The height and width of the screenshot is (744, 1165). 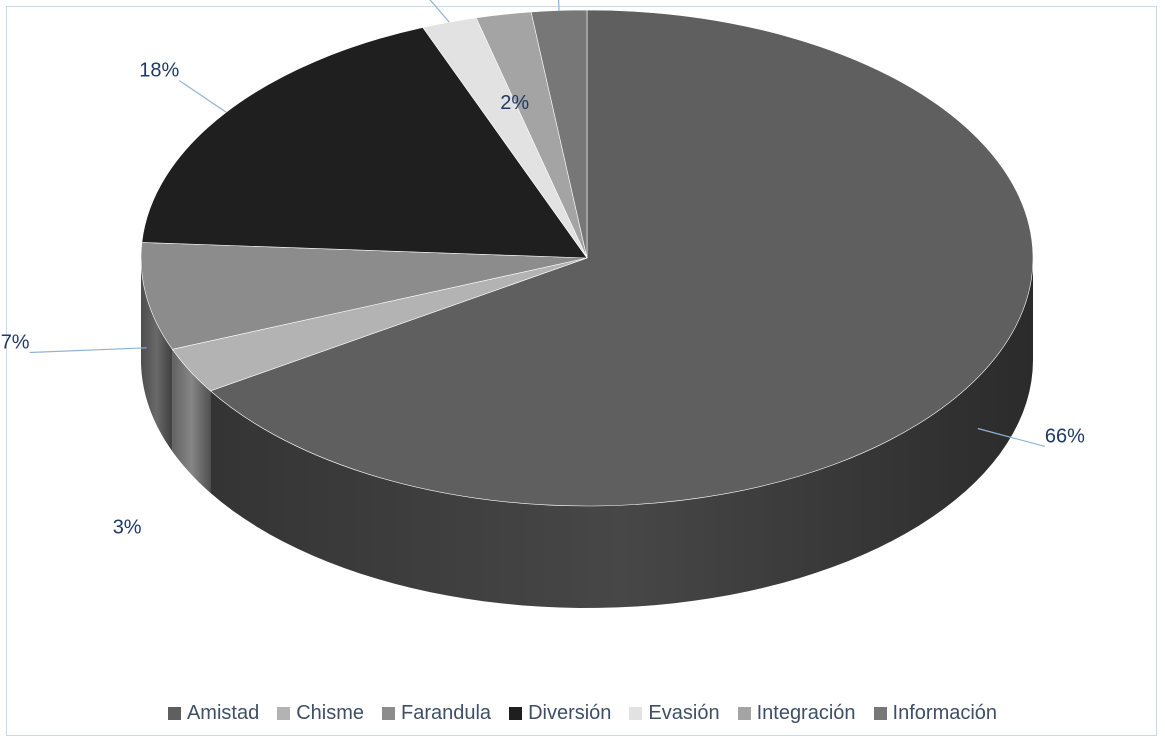 I want to click on legend-item-chisme: Chisme, so click(x=320, y=713).